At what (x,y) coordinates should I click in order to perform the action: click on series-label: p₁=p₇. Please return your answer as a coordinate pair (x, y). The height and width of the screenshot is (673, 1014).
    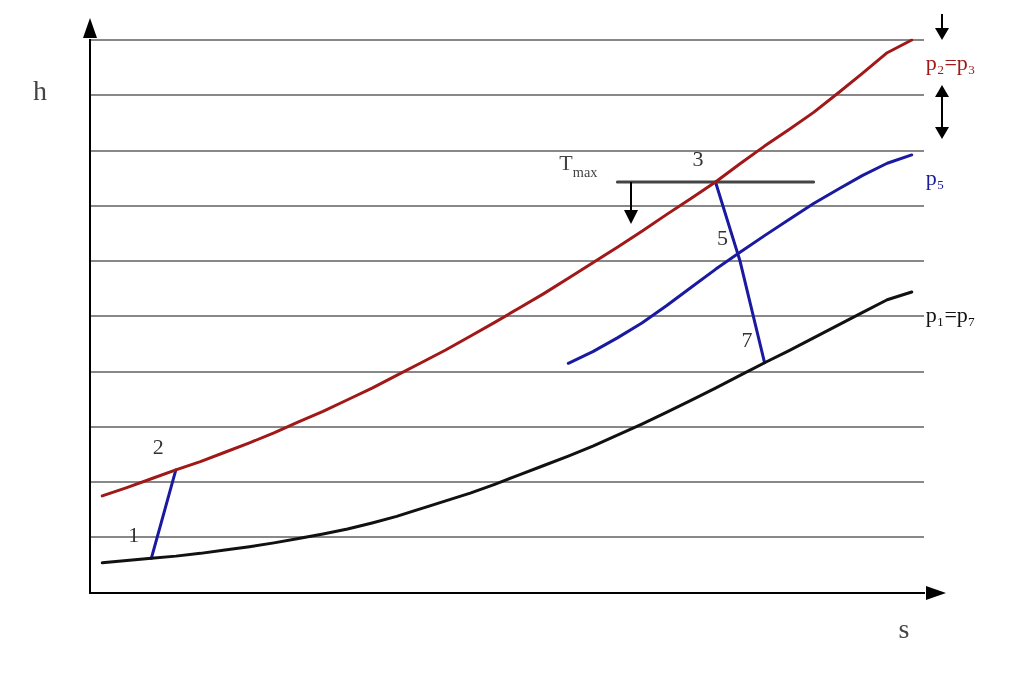
    Looking at the image, I should click on (950, 314).